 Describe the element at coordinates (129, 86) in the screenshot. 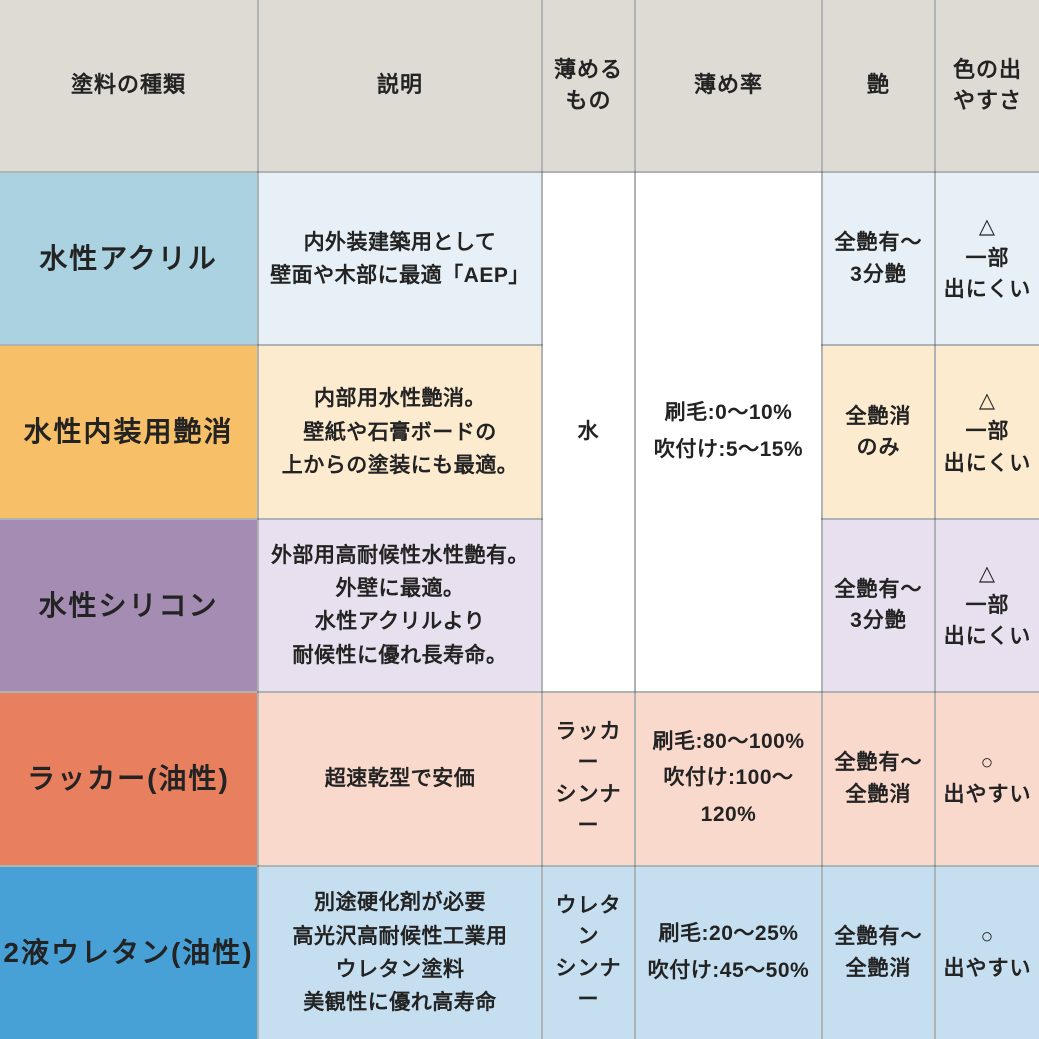

I see `header-cell-paint-type: 塗料の種類` at that location.